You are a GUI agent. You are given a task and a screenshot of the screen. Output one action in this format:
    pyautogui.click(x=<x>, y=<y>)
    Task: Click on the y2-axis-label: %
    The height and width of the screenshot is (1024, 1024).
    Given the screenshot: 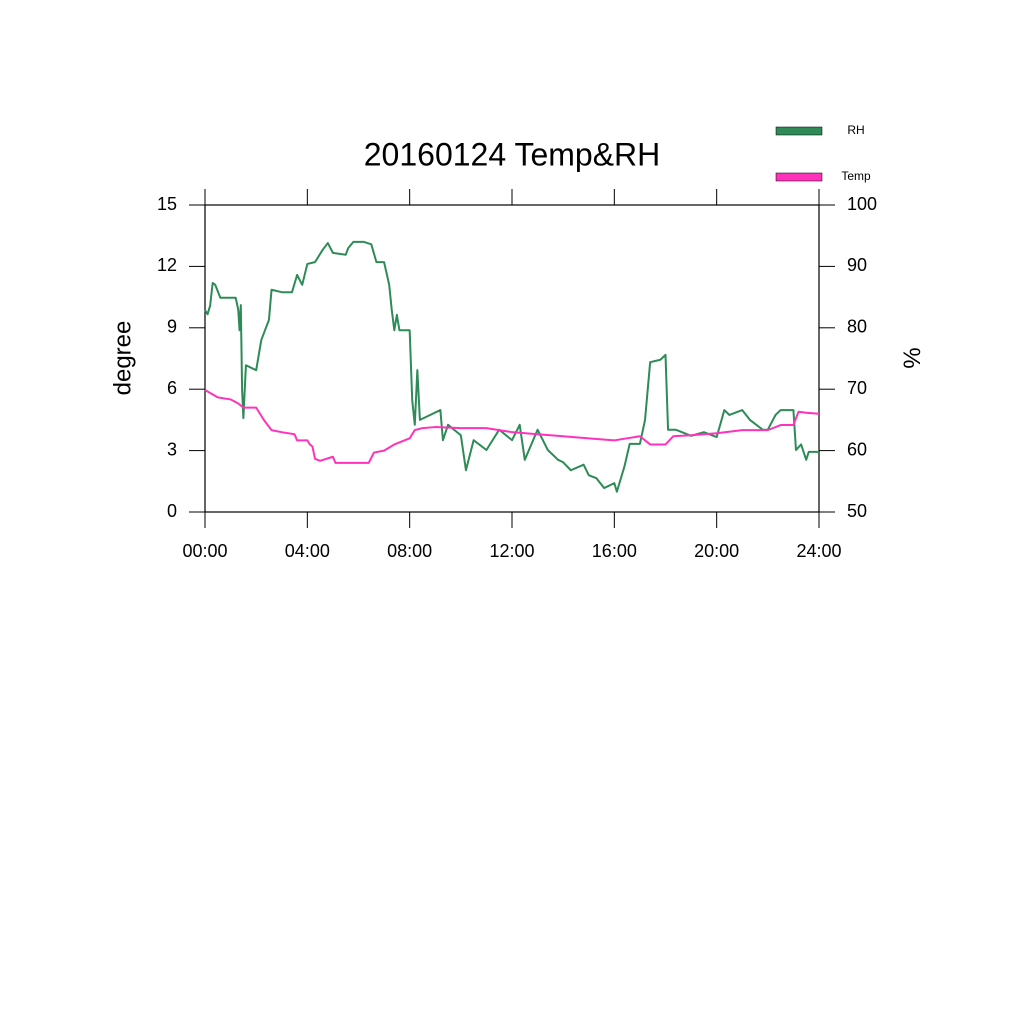 What is the action you would take?
    pyautogui.click(x=911, y=357)
    